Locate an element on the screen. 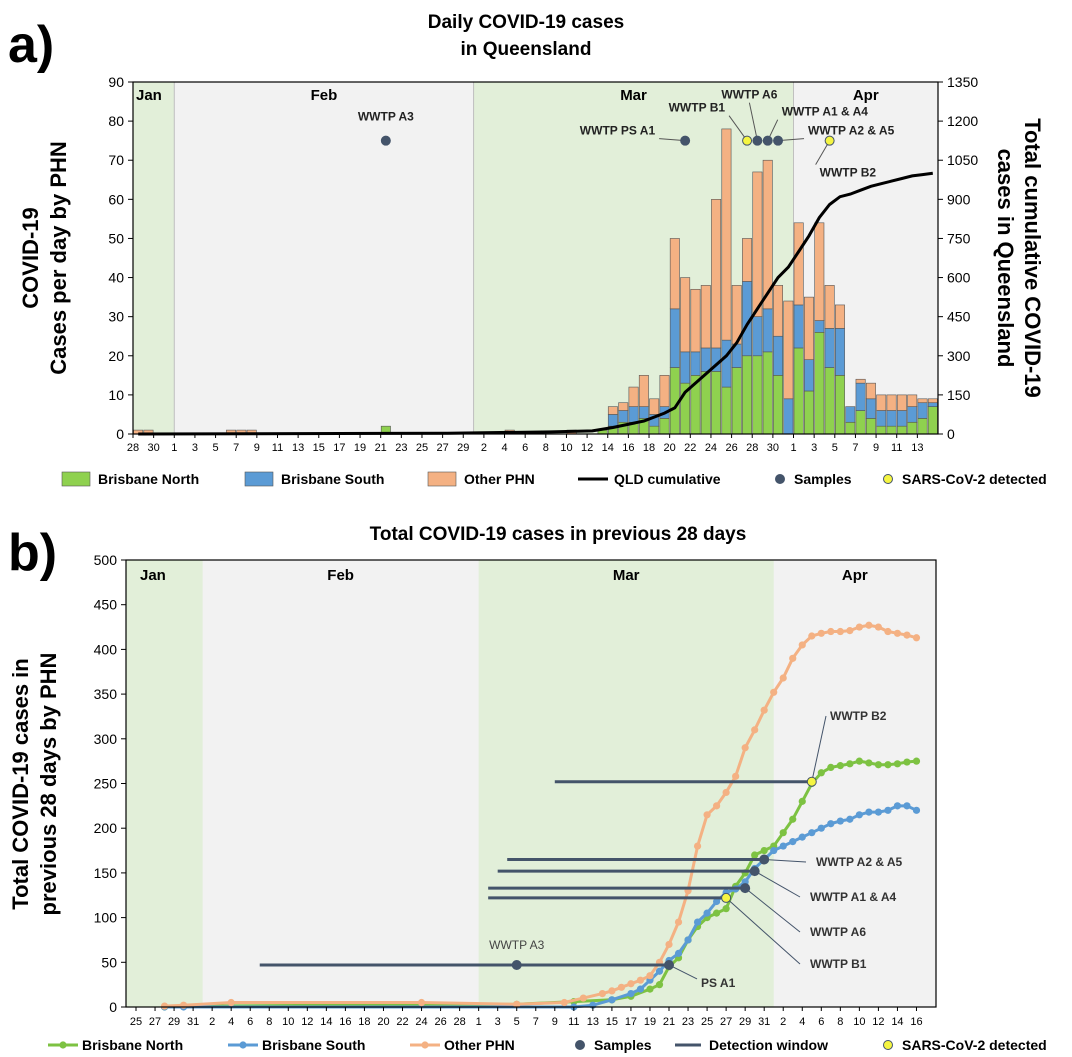 The height and width of the screenshot is (1057, 1072). y2-tick-label: 750 is located at coordinates (959, 238).